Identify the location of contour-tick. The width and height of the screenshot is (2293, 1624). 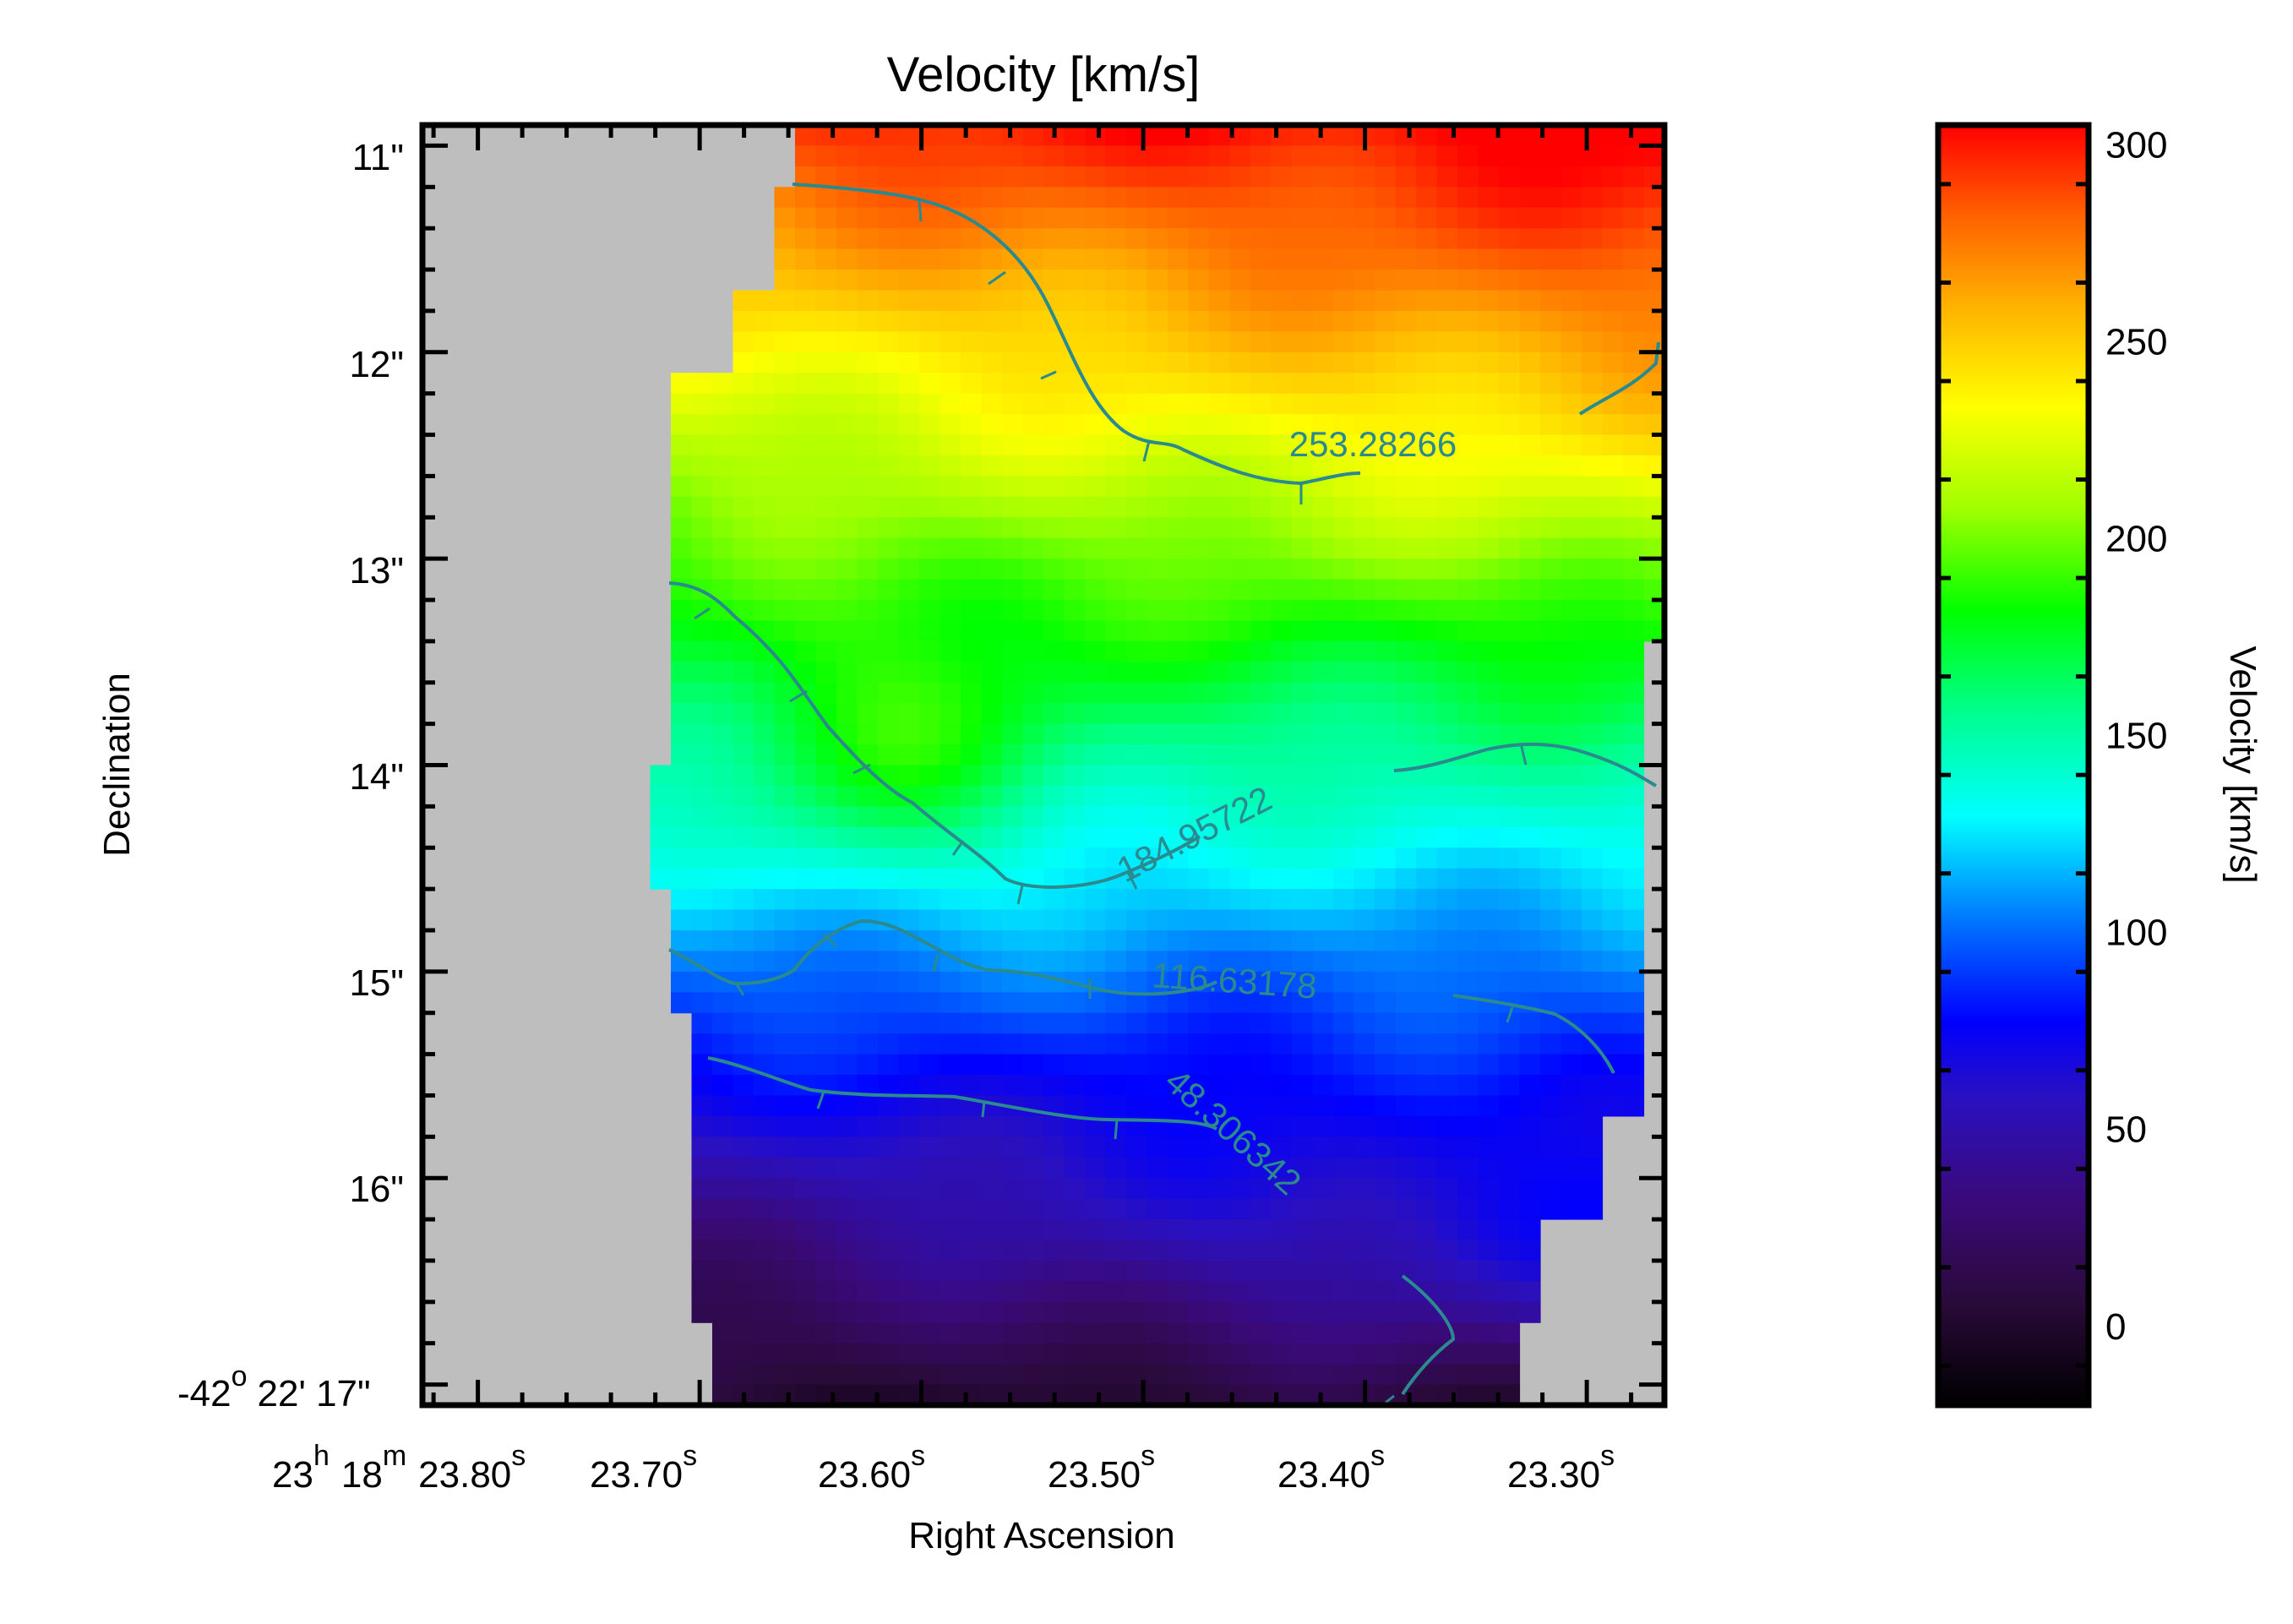
(861, 769).